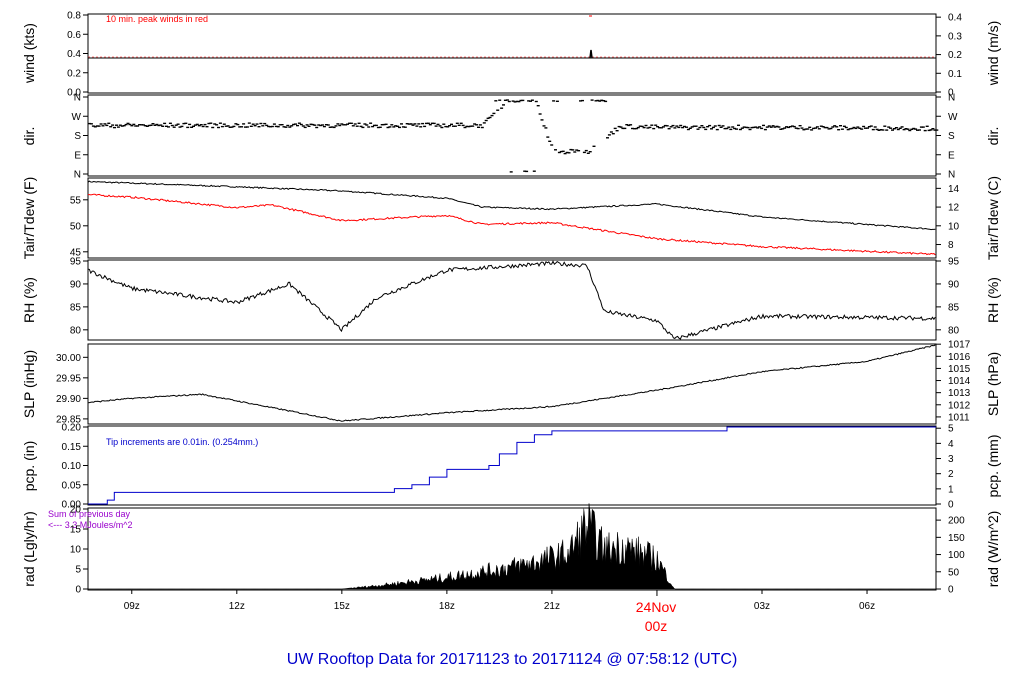 This screenshot has width=1024, height=700. What do you see at coordinates (954, 189) in the screenshot?
I see `temp-tick-label: 14` at bounding box center [954, 189].